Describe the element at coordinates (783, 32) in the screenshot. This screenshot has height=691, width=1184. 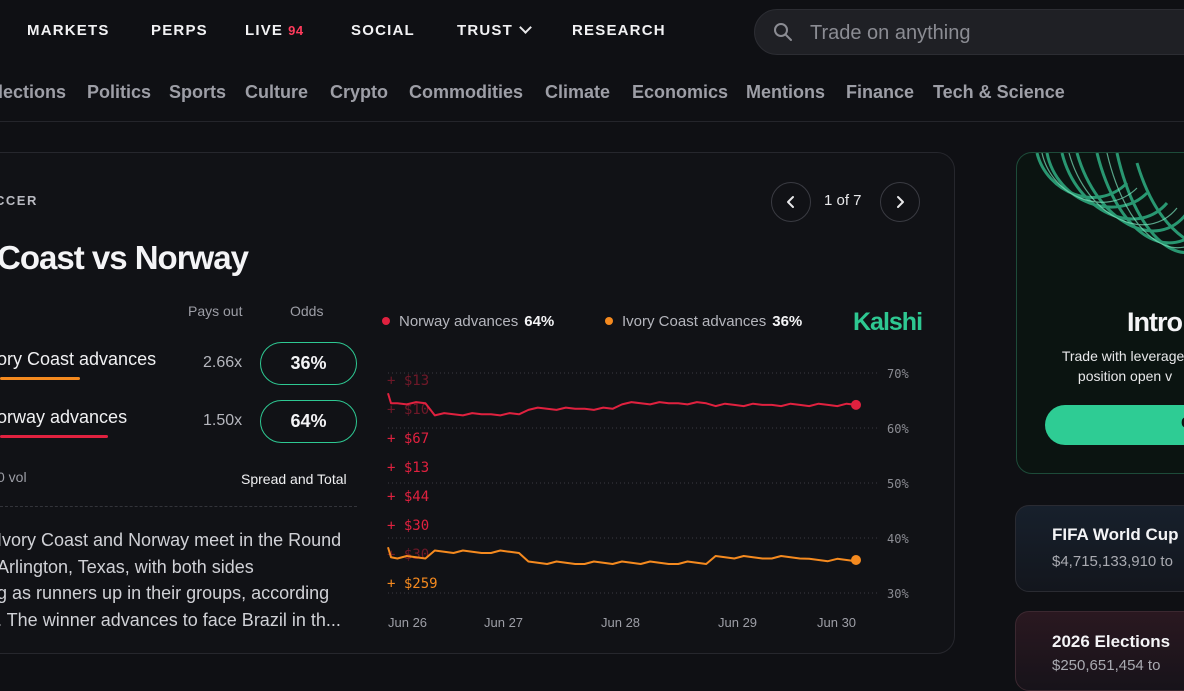
I see `search-icon` at that location.